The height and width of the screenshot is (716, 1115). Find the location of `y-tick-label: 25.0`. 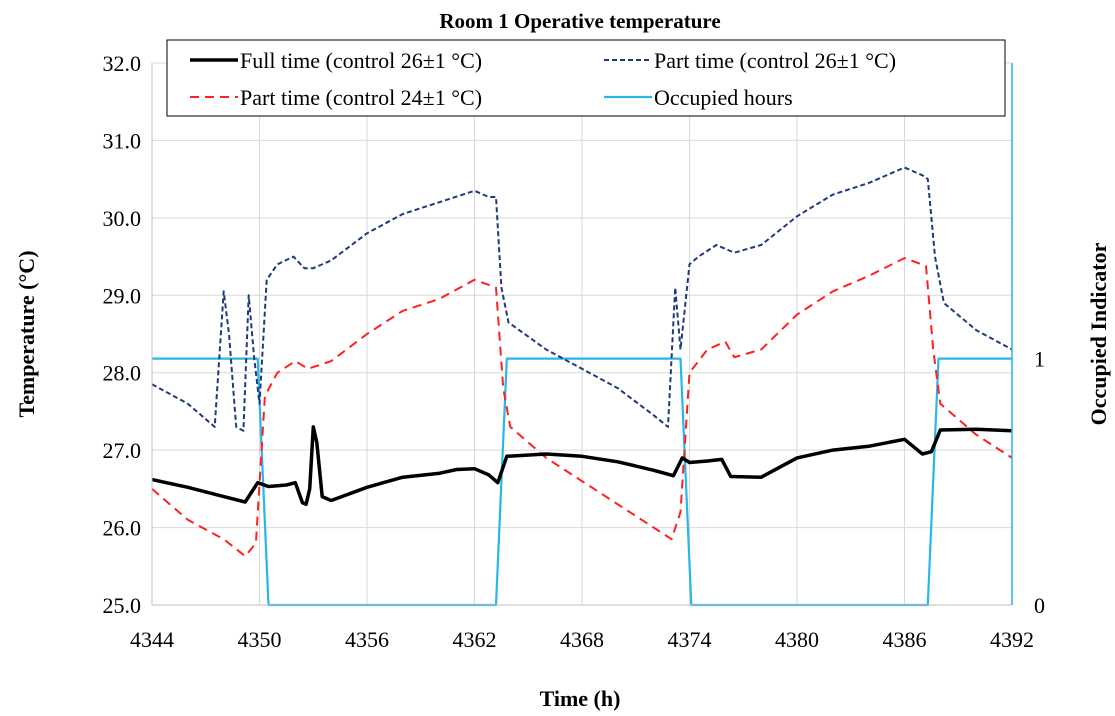

y-tick-label: 25.0 is located at coordinates (122, 605).